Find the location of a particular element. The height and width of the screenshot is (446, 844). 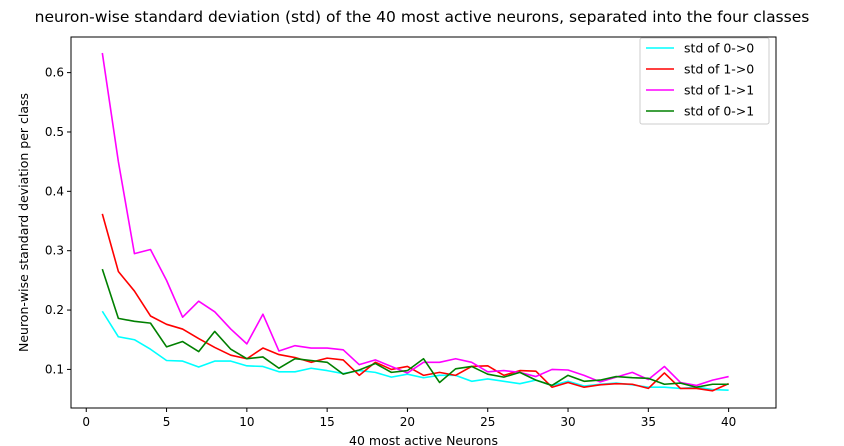

legend-label: std of 1->0 is located at coordinates (719, 69).